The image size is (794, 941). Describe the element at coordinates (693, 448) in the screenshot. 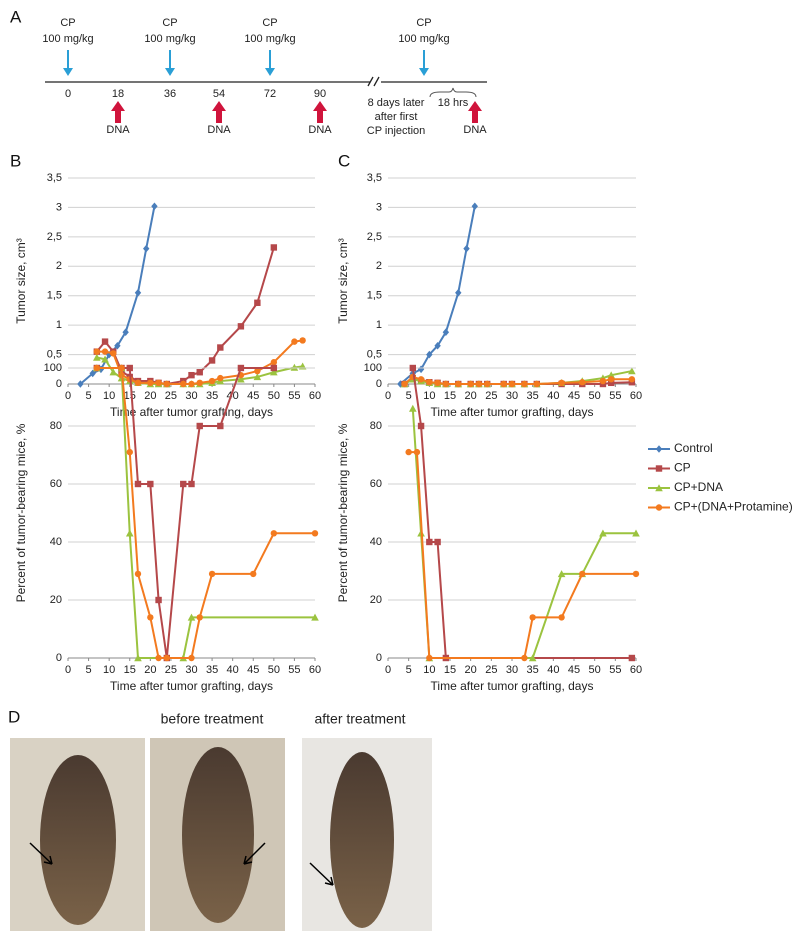

I see `legend-label: Control` at that location.